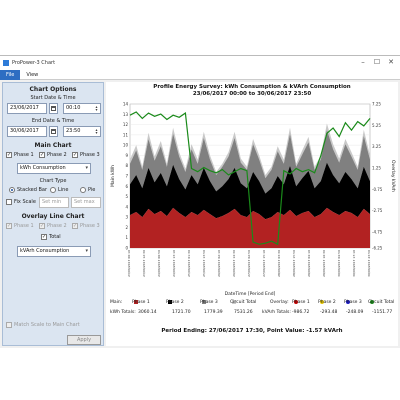  What do you see at coordinates (141, 302) in the screenshot?
I see `legend-item-phase1: Phase 1` at bounding box center [141, 302].